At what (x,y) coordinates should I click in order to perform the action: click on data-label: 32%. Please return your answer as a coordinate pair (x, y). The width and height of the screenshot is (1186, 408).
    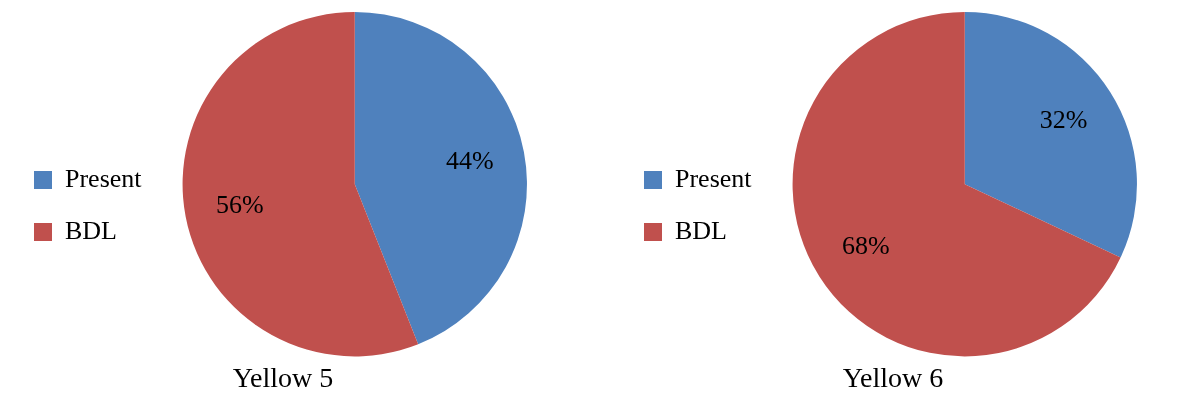
    Looking at the image, I should click on (1063, 120).